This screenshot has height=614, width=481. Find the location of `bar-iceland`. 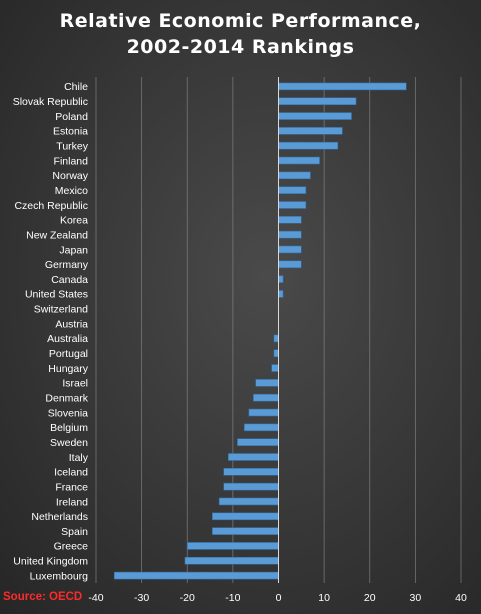

bar-iceland is located at coordinates (251, 472).